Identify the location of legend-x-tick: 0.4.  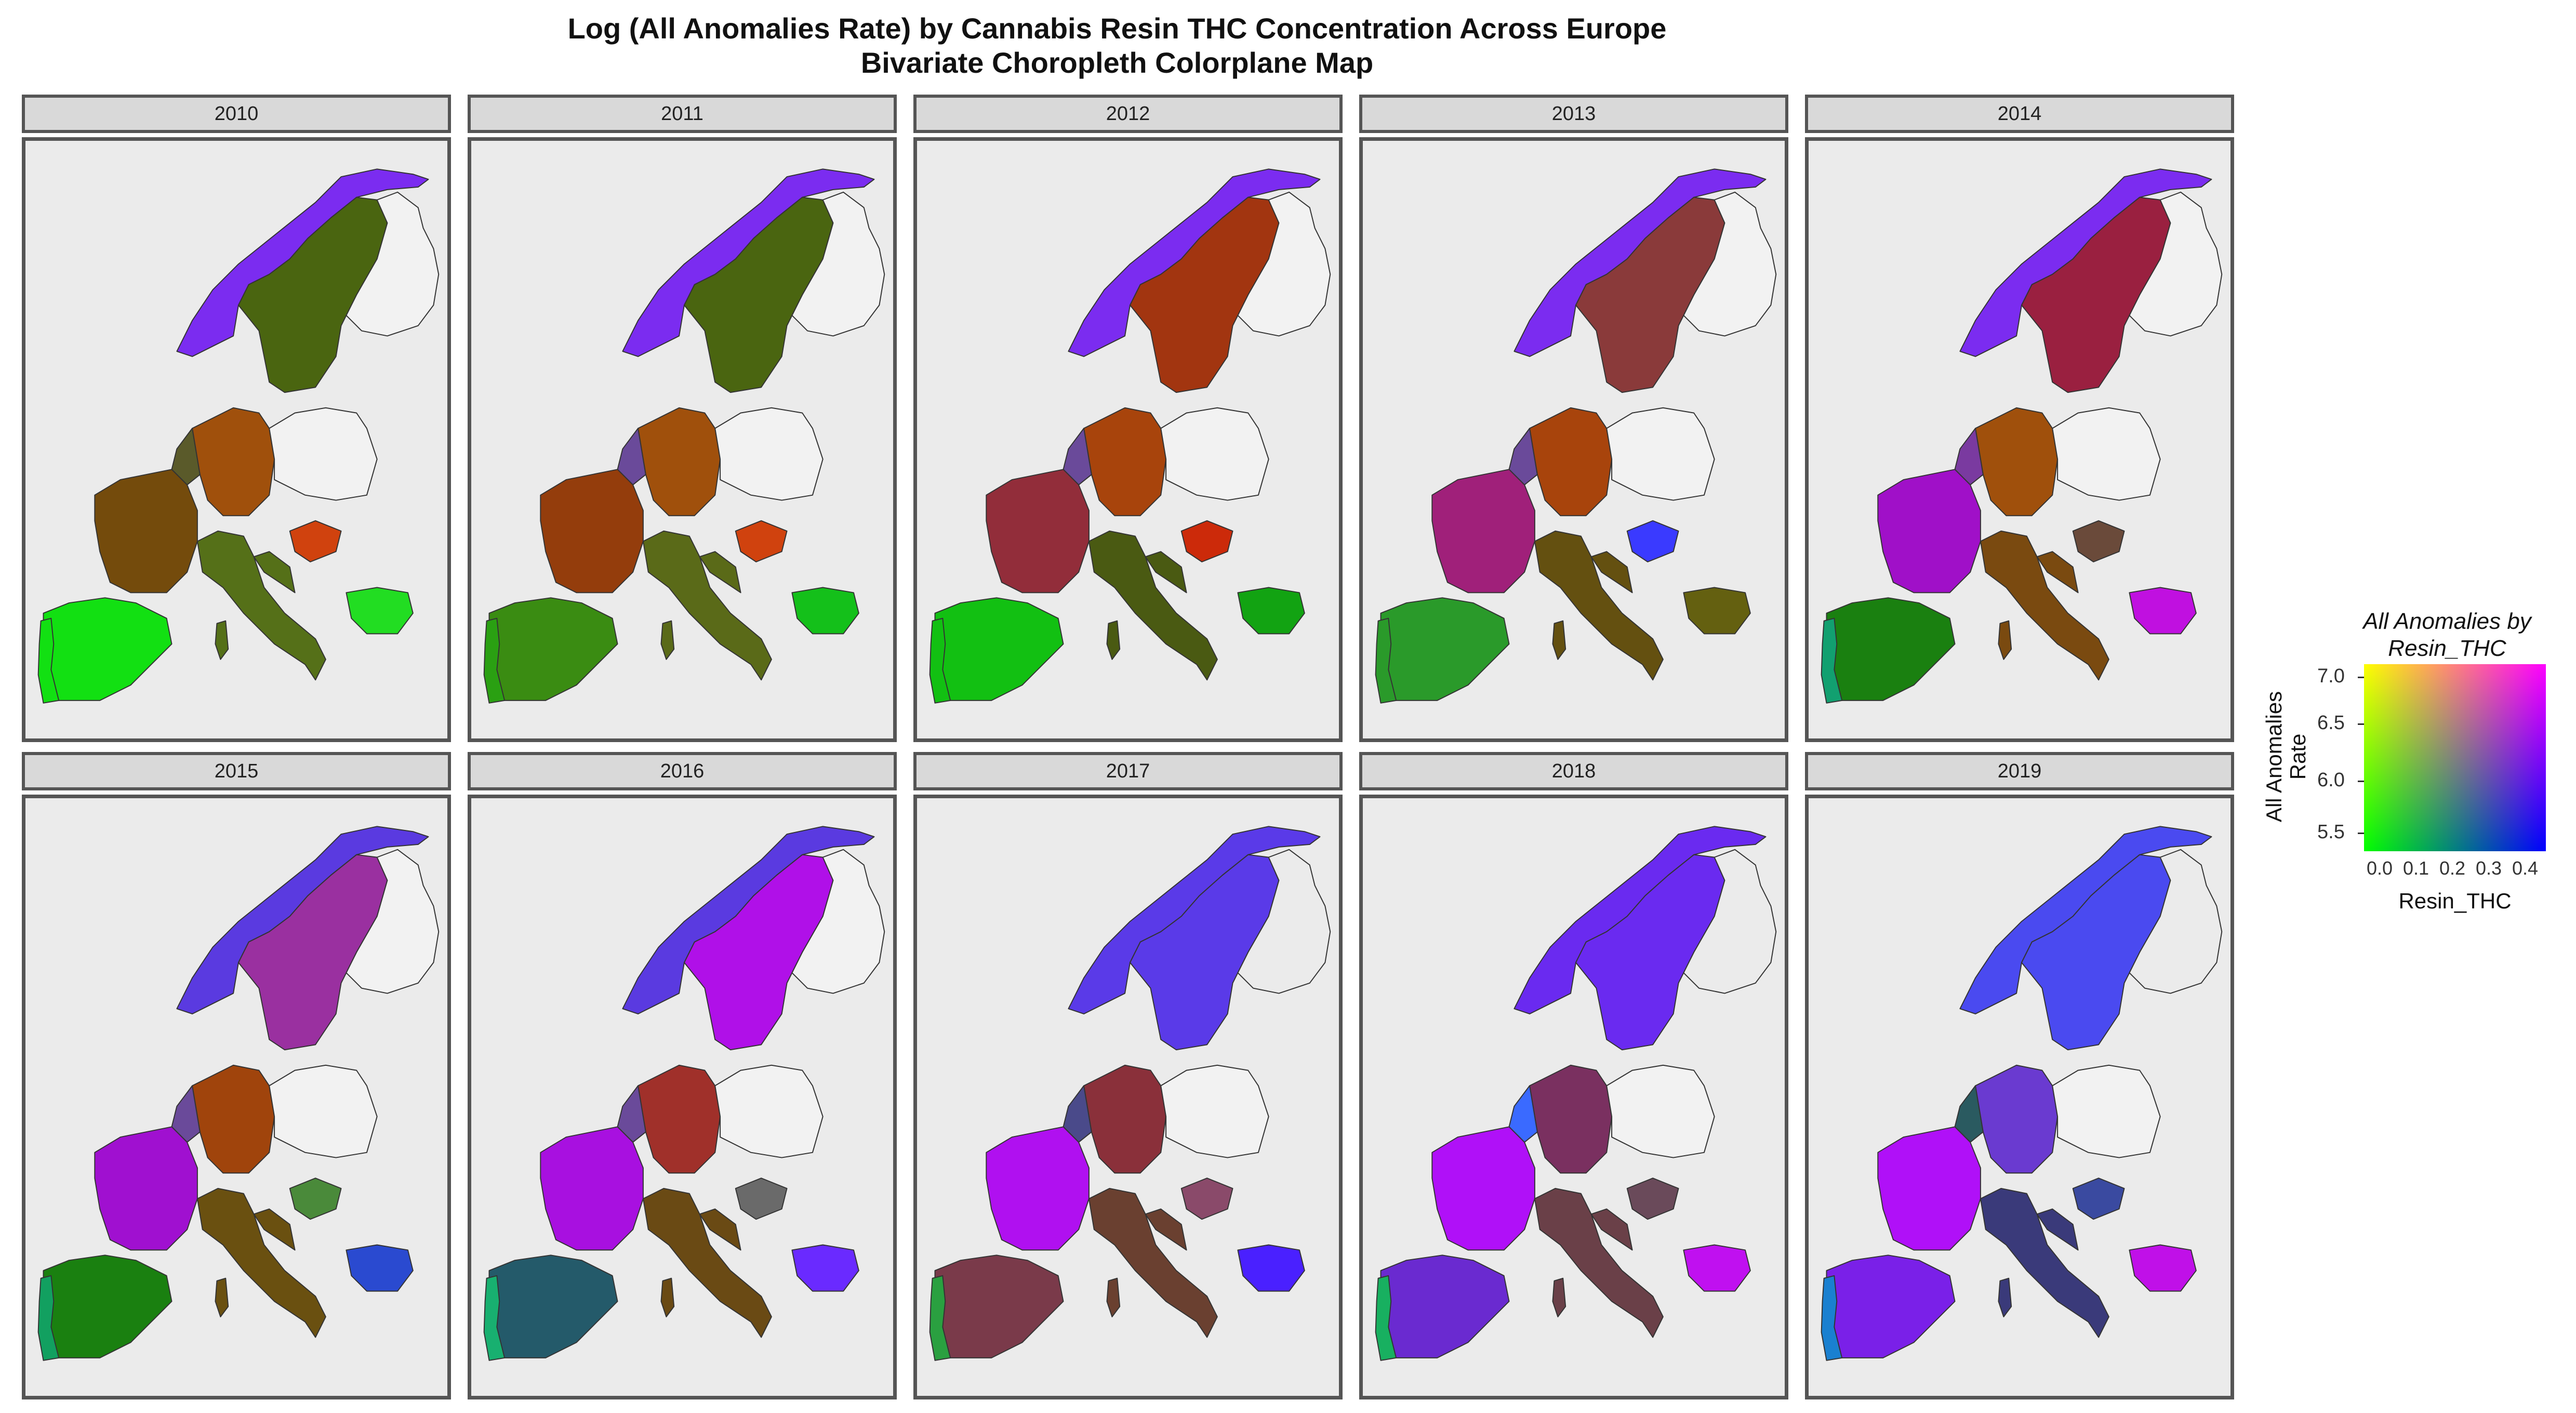
(2526, 868).